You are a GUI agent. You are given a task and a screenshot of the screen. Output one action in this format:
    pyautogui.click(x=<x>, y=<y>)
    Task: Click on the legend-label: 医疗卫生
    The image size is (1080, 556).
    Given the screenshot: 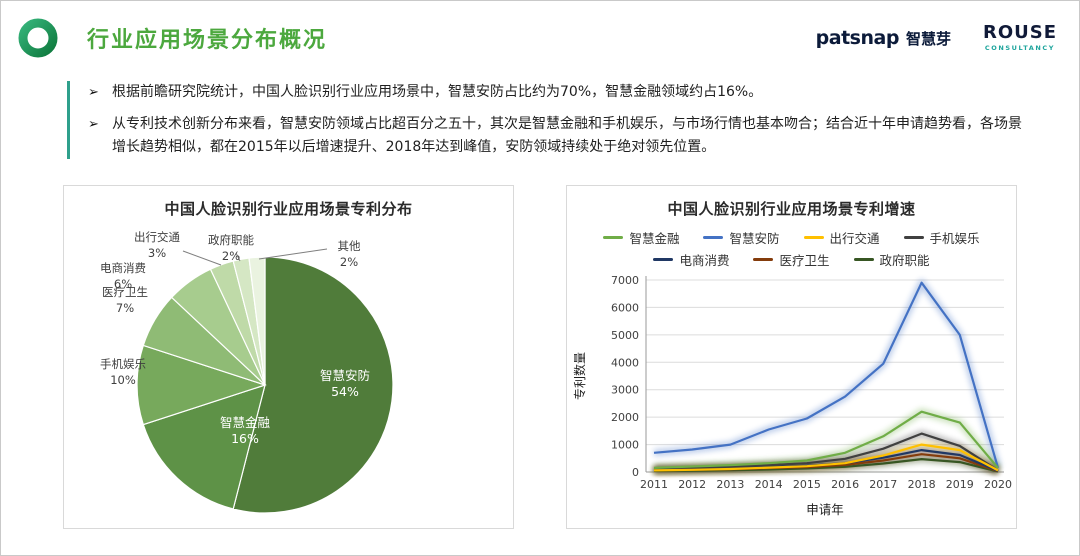 What is the action you would take?
    pyautogui.click(x=804, y=261)
    